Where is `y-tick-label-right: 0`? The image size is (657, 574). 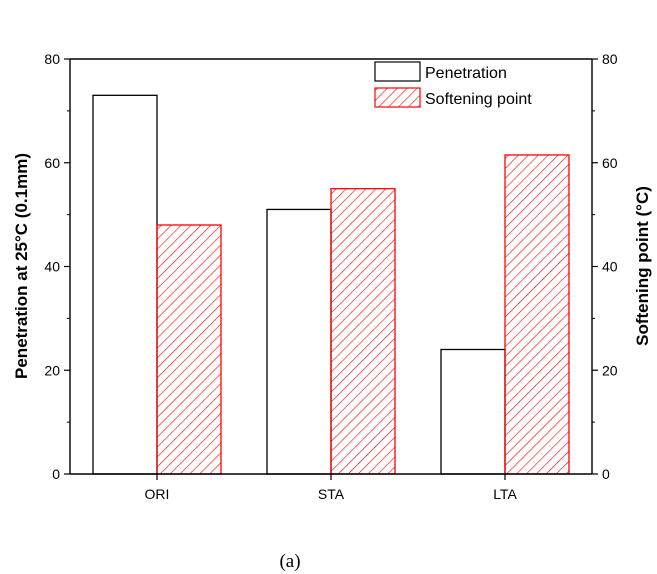 y-tick-label-right: 0 is located at coordinates (606, 474).